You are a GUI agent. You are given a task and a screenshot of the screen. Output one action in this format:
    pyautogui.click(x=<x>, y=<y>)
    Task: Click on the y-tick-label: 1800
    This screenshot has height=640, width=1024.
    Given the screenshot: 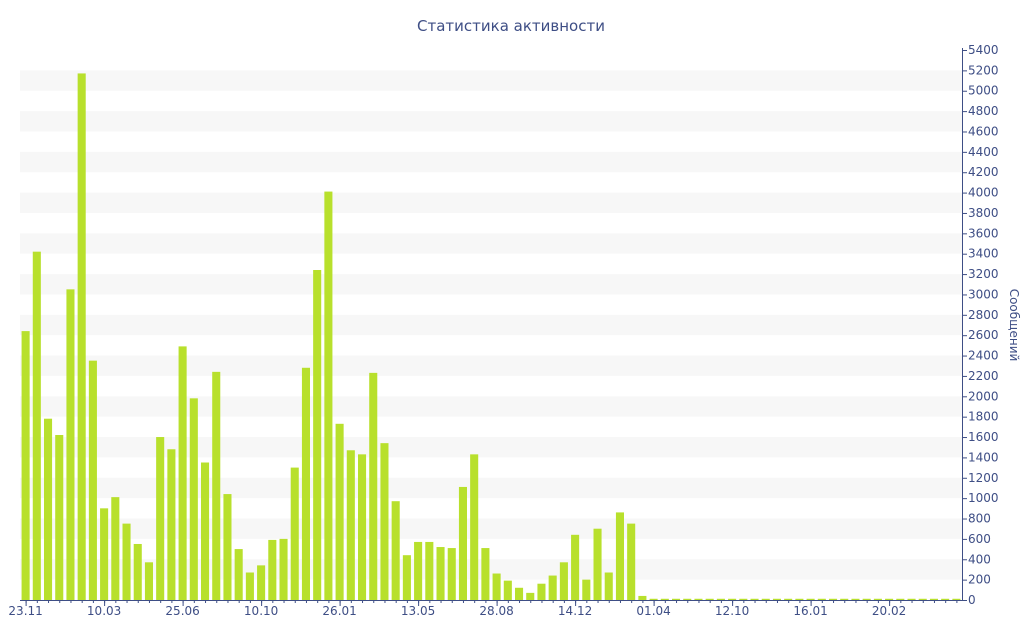 What is the action you would take?
    pyautogui.click(x=983, y=417)
    